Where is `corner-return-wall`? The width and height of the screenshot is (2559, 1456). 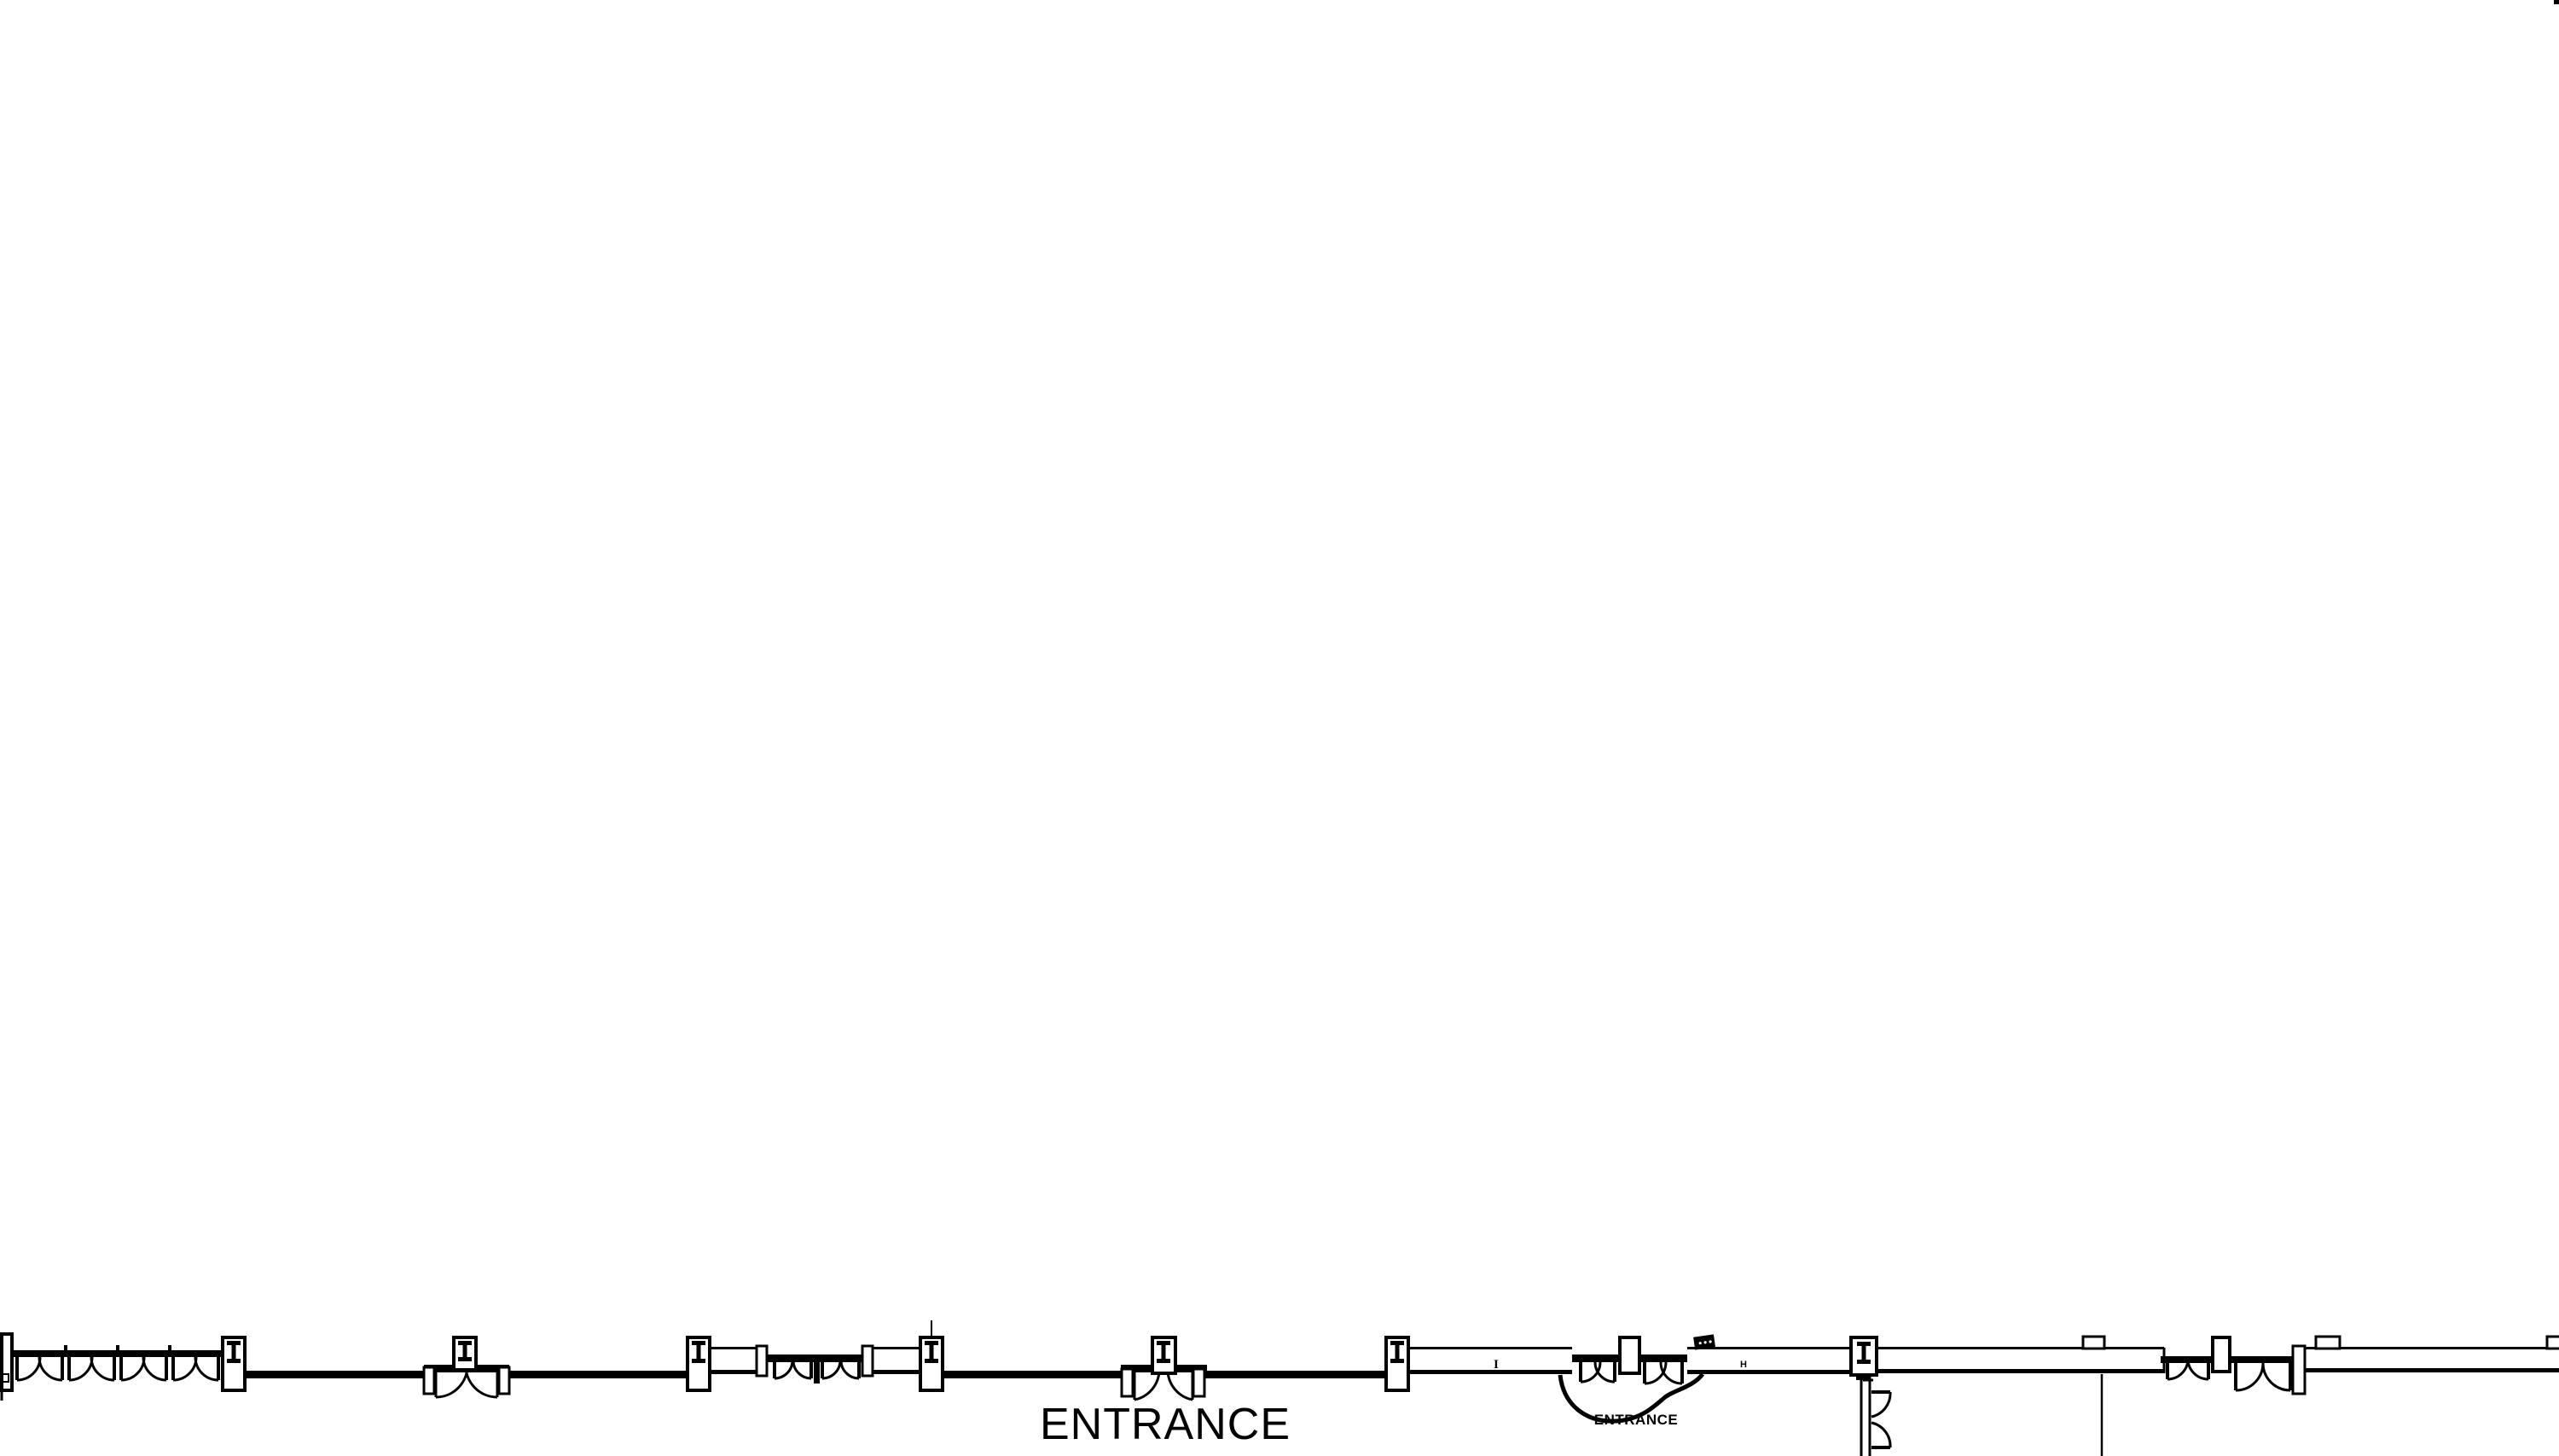 corner-return-wall is located at coordinates (1874, 1412).